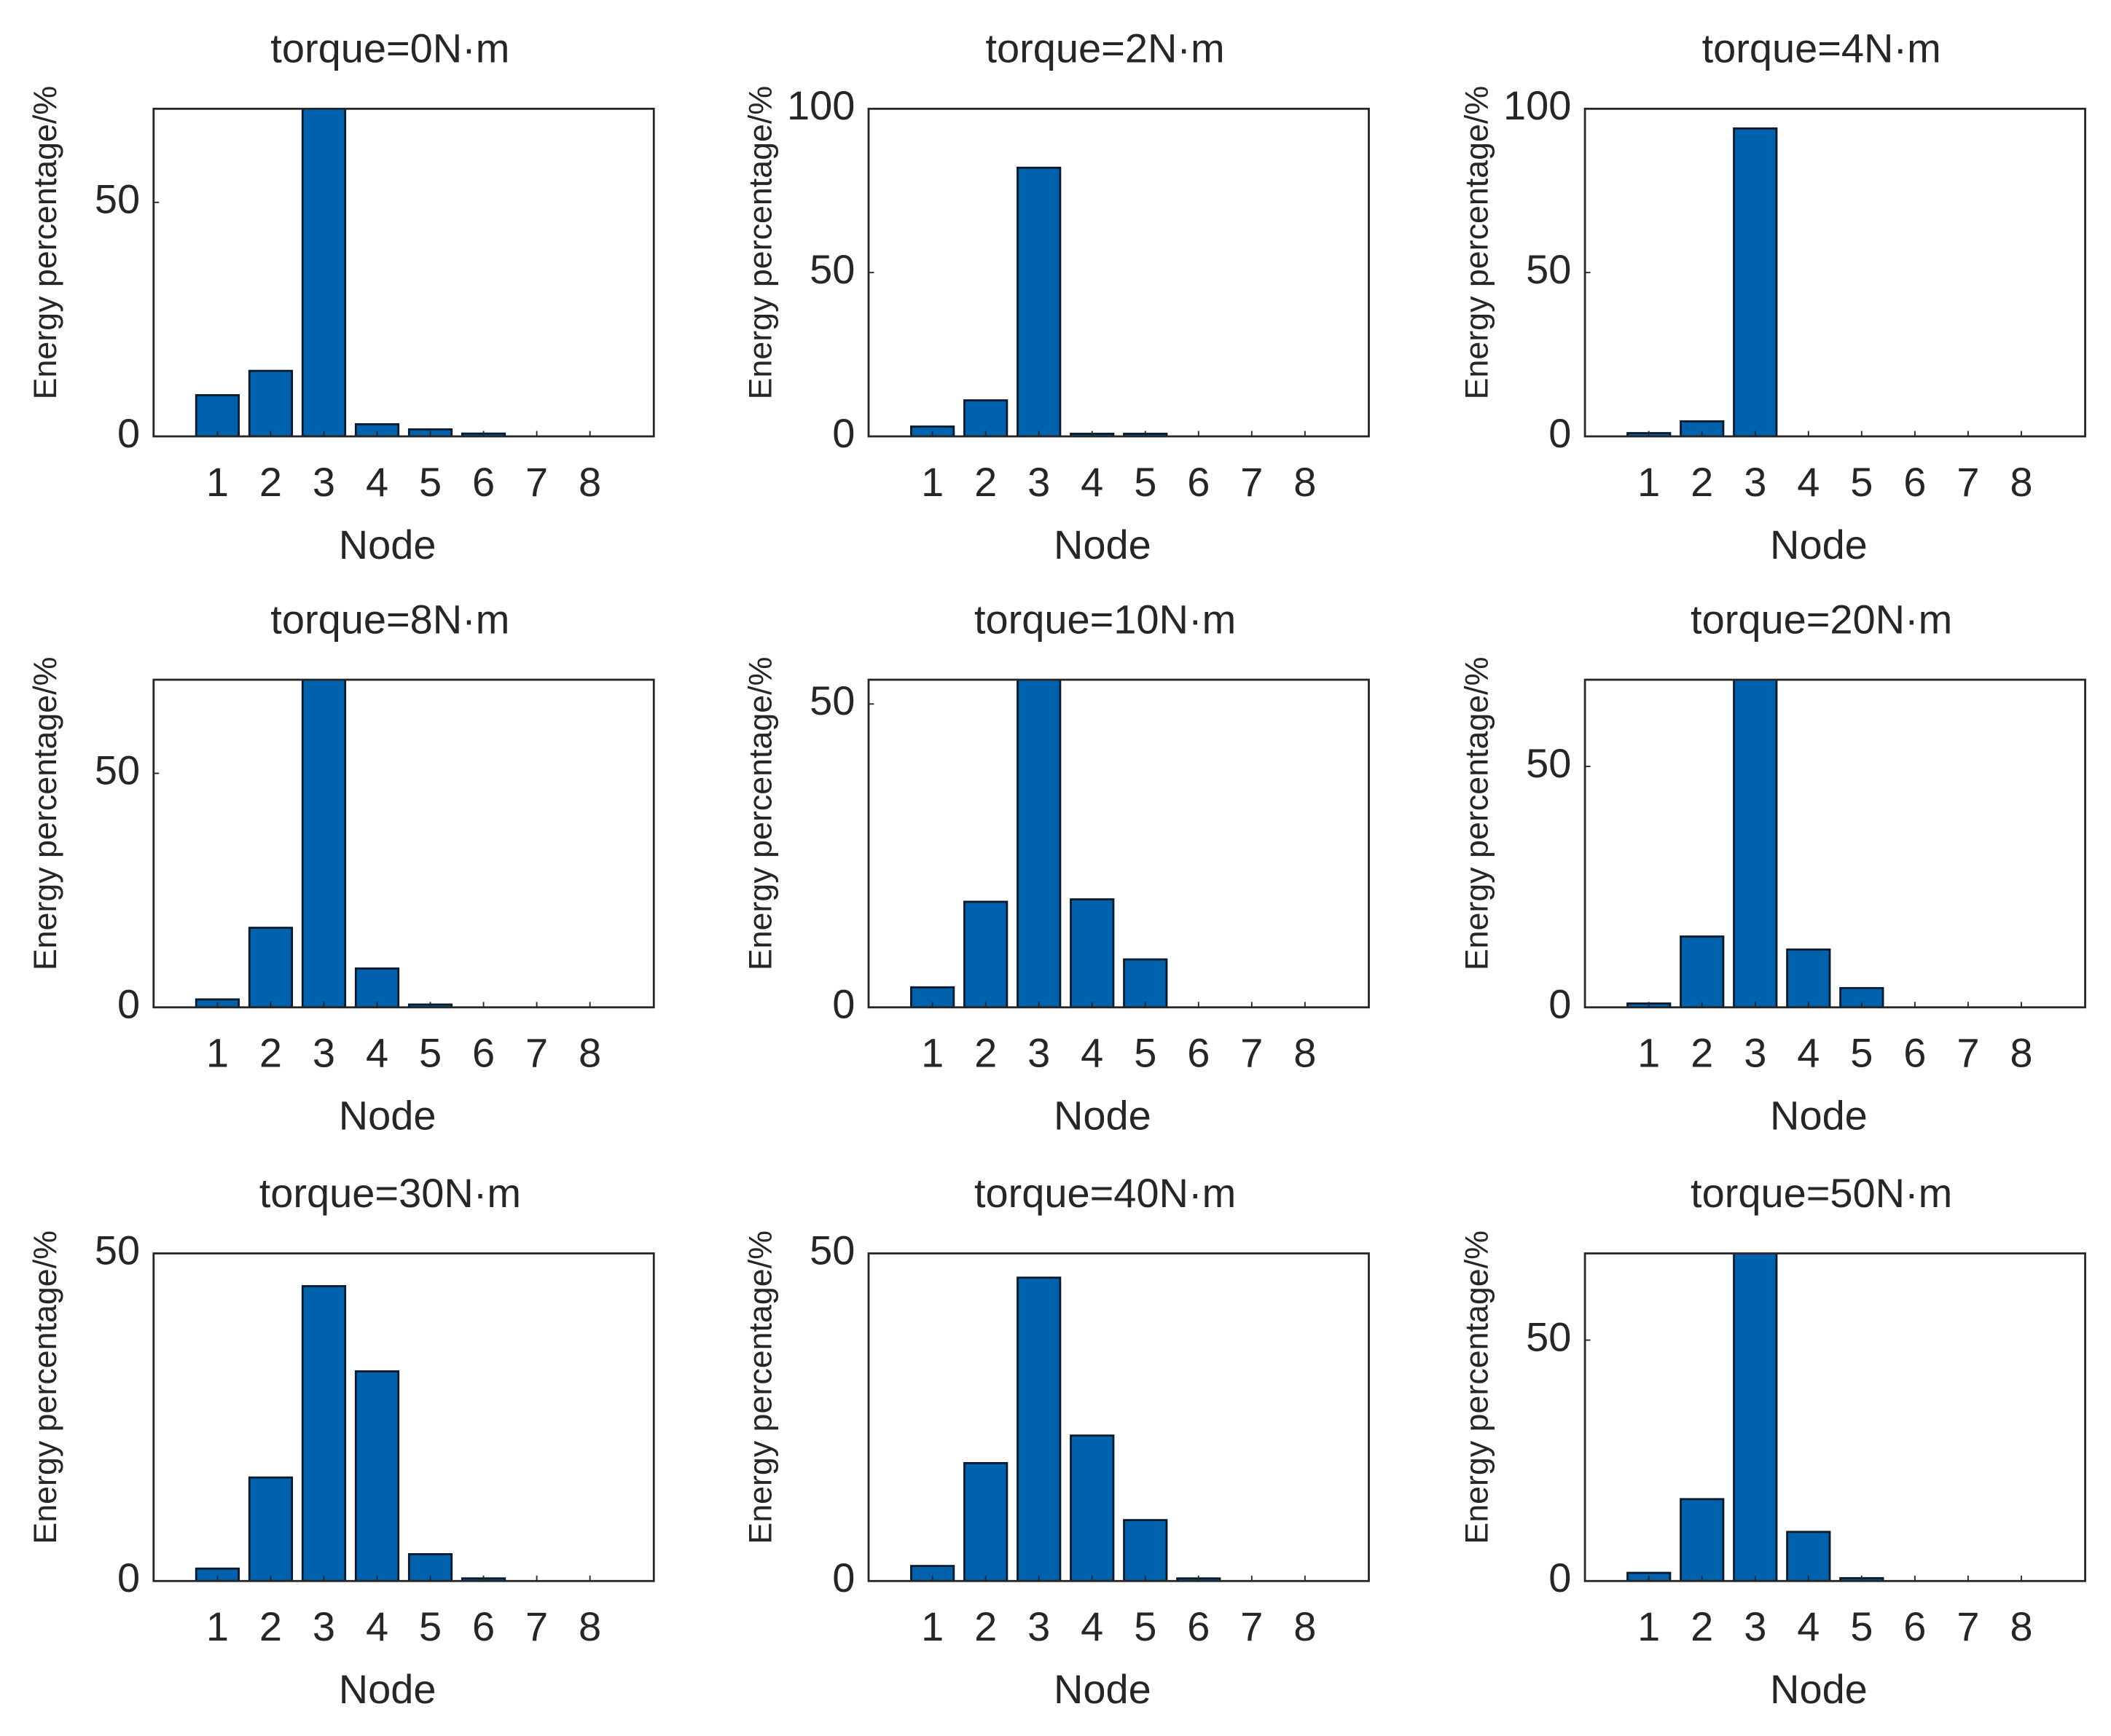 Image resolution: width=2111 pixels, height=1736 pixels. What do you see at coordinates (1105, 1193) in the screenshot?
I see `chart-title: torque=40N·m` at bounding box center [1105, 1193].